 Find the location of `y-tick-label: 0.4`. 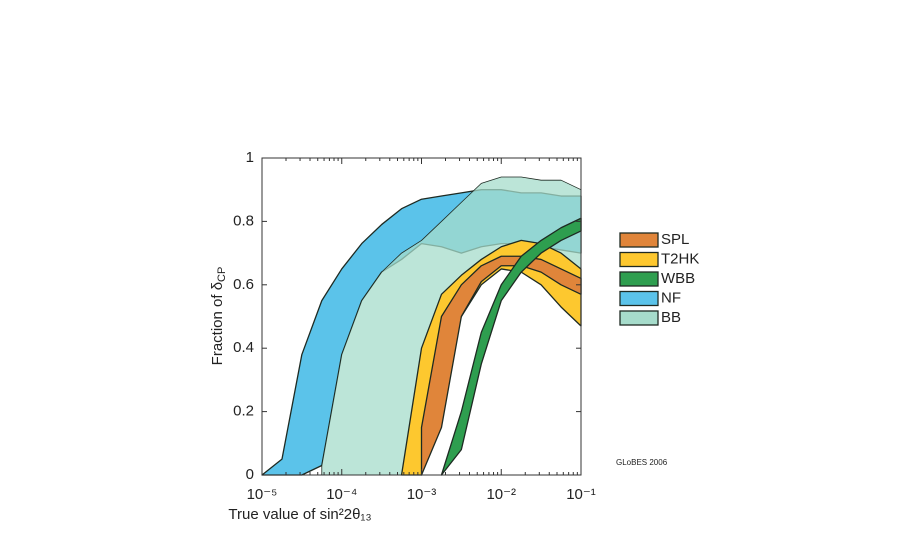

y-tick-label: 0.4 is located at coordinates (243, 347).